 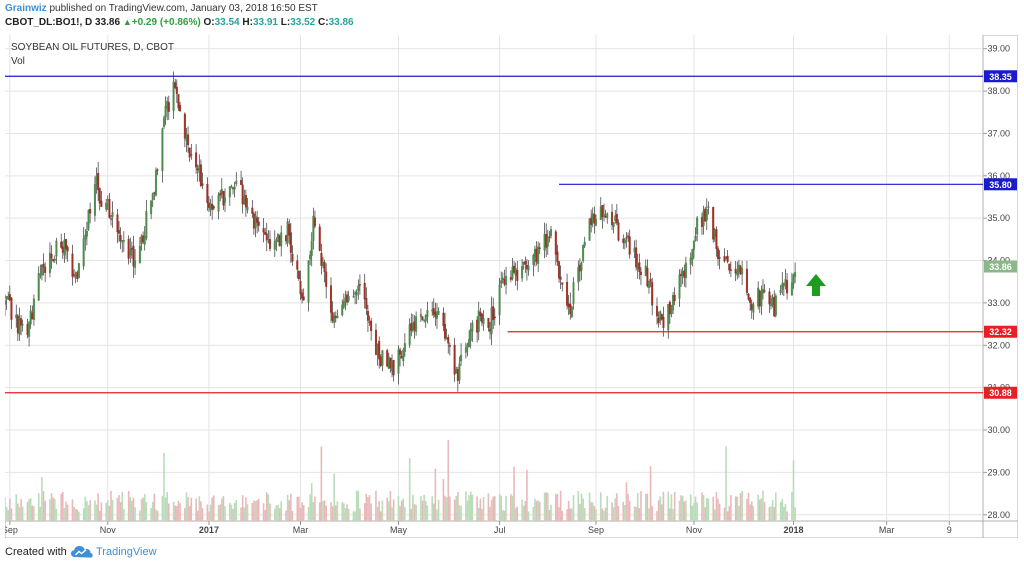 What do you see at coordinates (265, 22) in the screenshot?
I see `high-value: 33.91` at bounding box center [265, 22].